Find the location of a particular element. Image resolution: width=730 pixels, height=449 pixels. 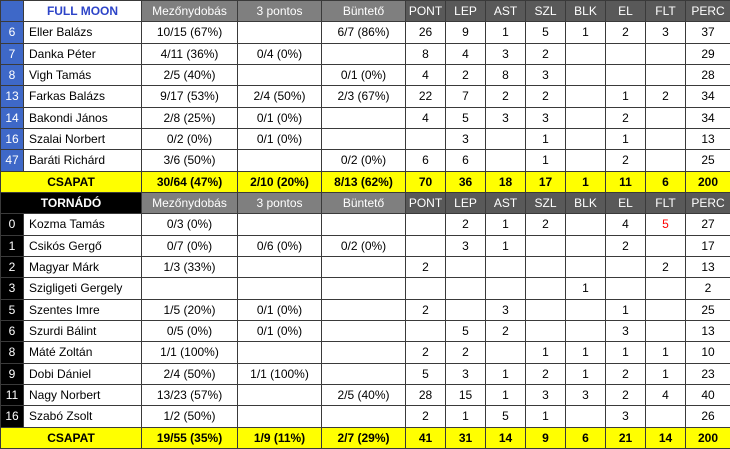

total-cell-el: 21 is located at coordinates (625, 437).